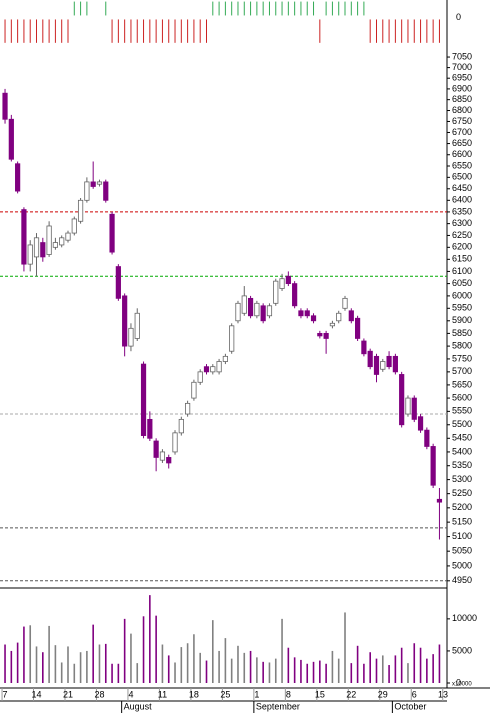  I want to click on x-tick-label: 13, so click(443, 694).